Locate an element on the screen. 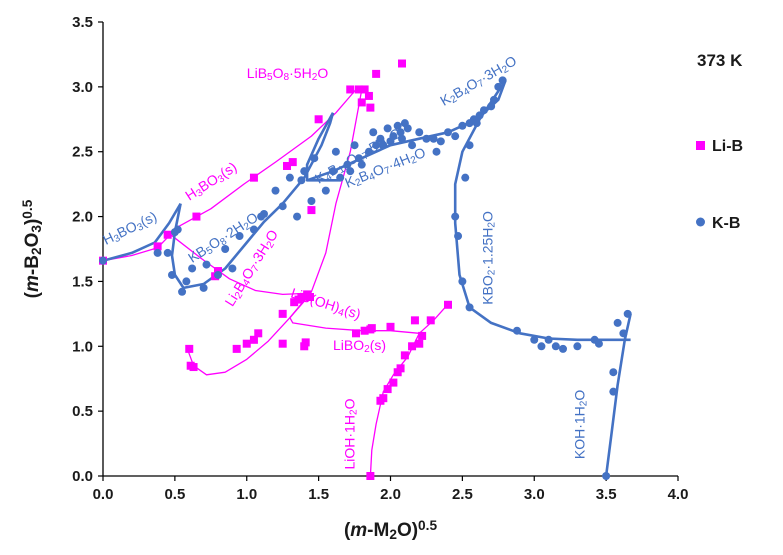 Image resolution: width=783 pixels, height=555 pixels. x-axis-title: (m-M2O)0.5 is located at coordinates (391, 530).